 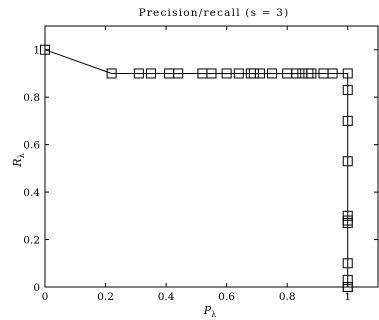 I want to click on x-axis-label: Pλ, so click(x=209, y=311).